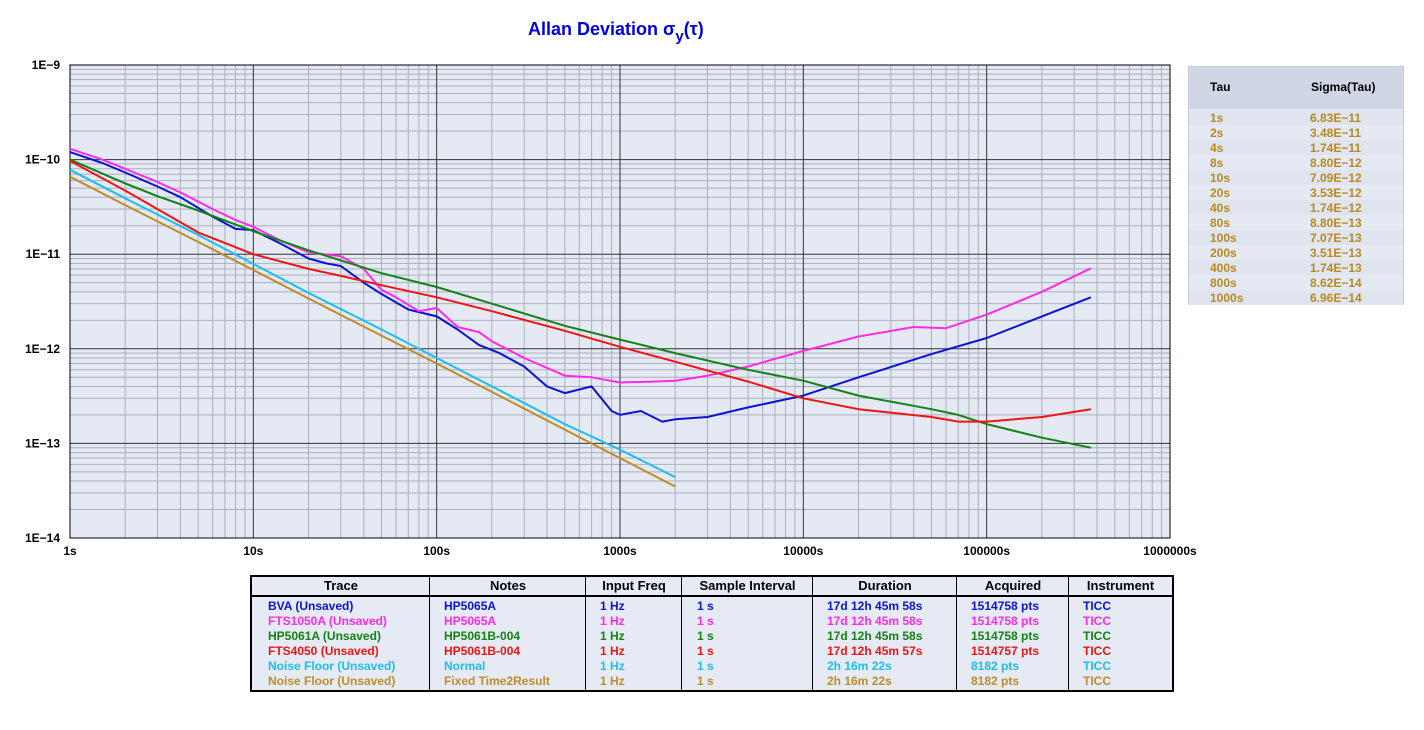 The image size is (1424, 730). Describe the element at coordinates (1343, 87) in the screenshot. I see `sigma-column-header: Sigma(Tau)` at that location.